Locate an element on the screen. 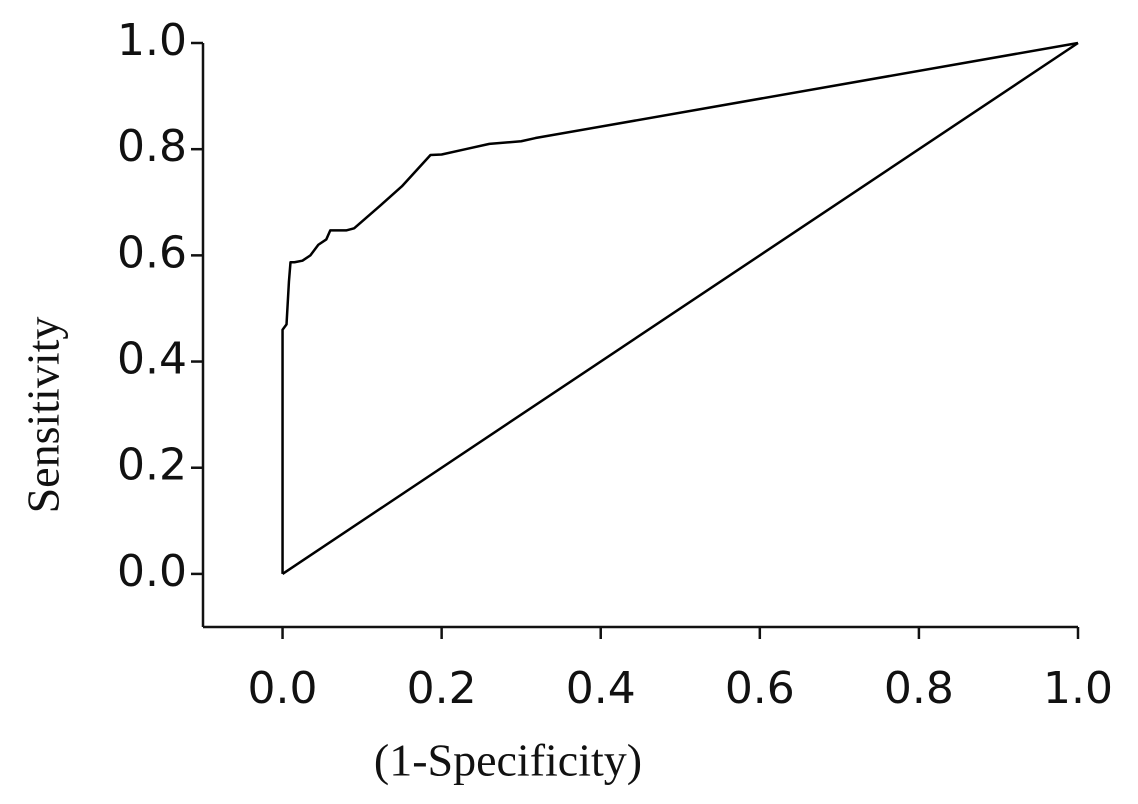 The width and height of the screenshot is (1138, 804). y-axis-label: Sensitivity is located at coordinates (43, 415).